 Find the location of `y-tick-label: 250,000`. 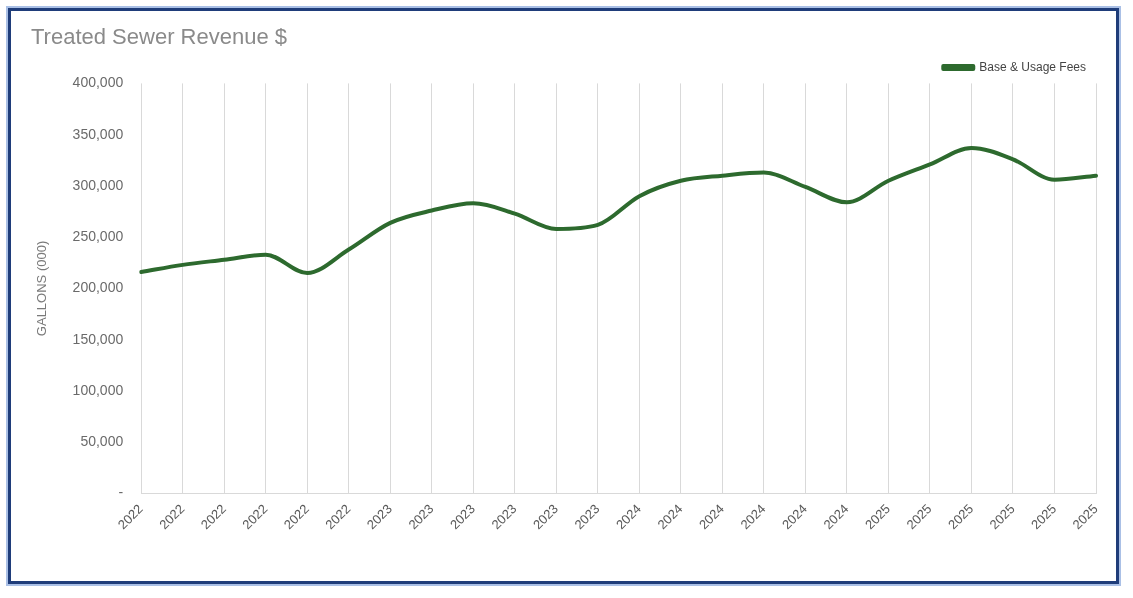

y-tick-label: 250,000 is located at coordinates (98, 236).